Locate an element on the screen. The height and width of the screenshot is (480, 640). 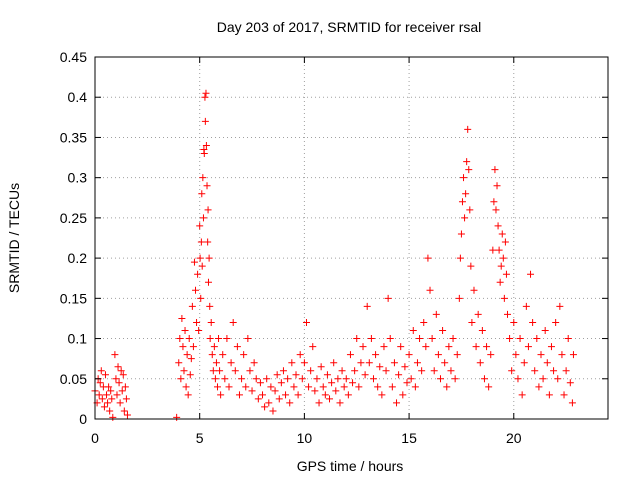
y-tick-label: 0.1 is located at coordinates (78, 339).